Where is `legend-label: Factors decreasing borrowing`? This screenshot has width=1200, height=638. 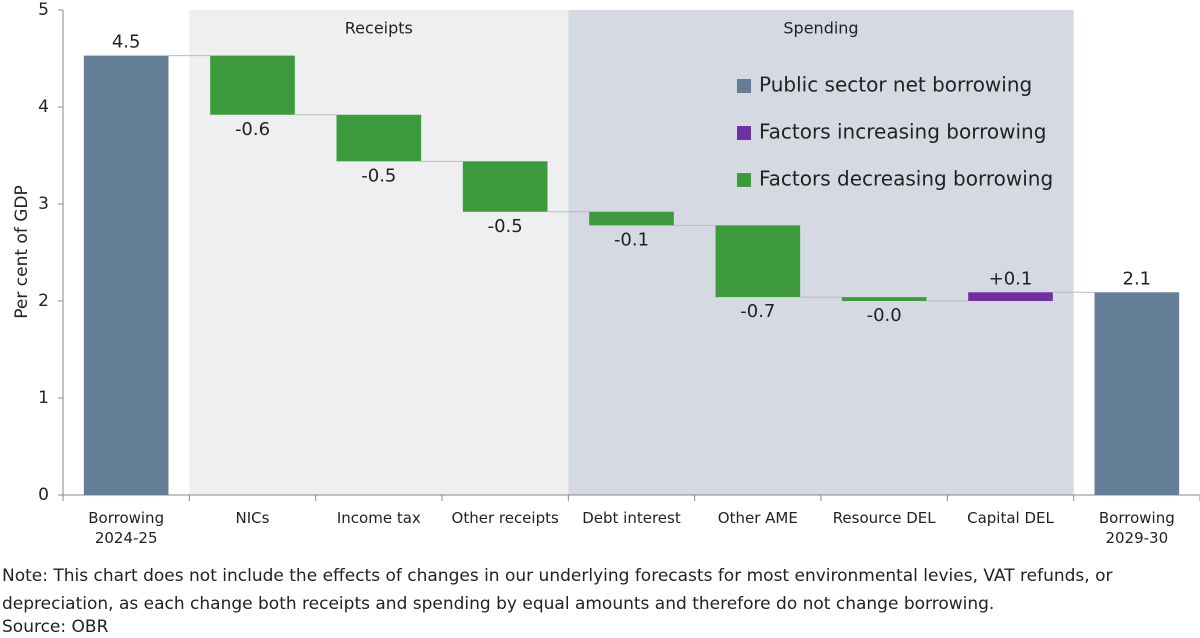 legend-label: Factors decreasing borrowing is located at coordinates (906, 179).